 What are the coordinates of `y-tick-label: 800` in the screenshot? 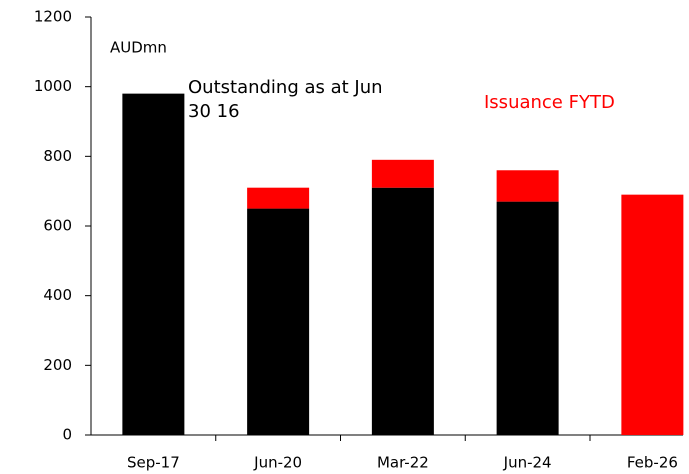 It's located at (57, 156).